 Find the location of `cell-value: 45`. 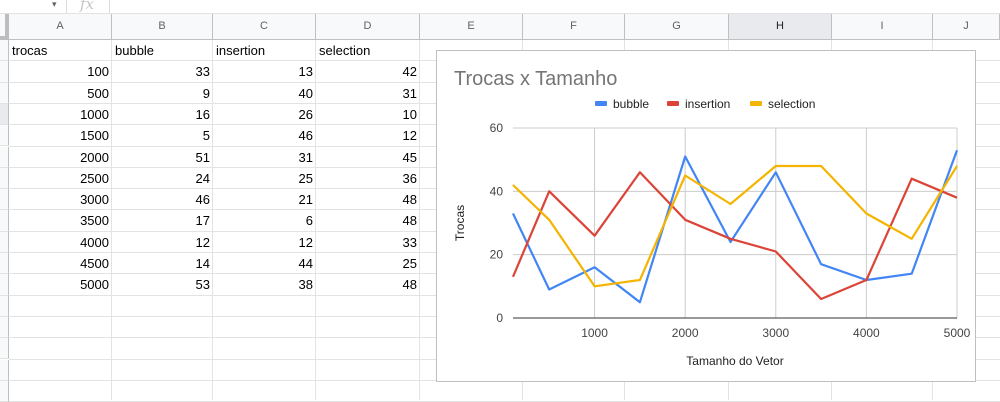

cell-value: 45 is located at coordinates (409, 157).